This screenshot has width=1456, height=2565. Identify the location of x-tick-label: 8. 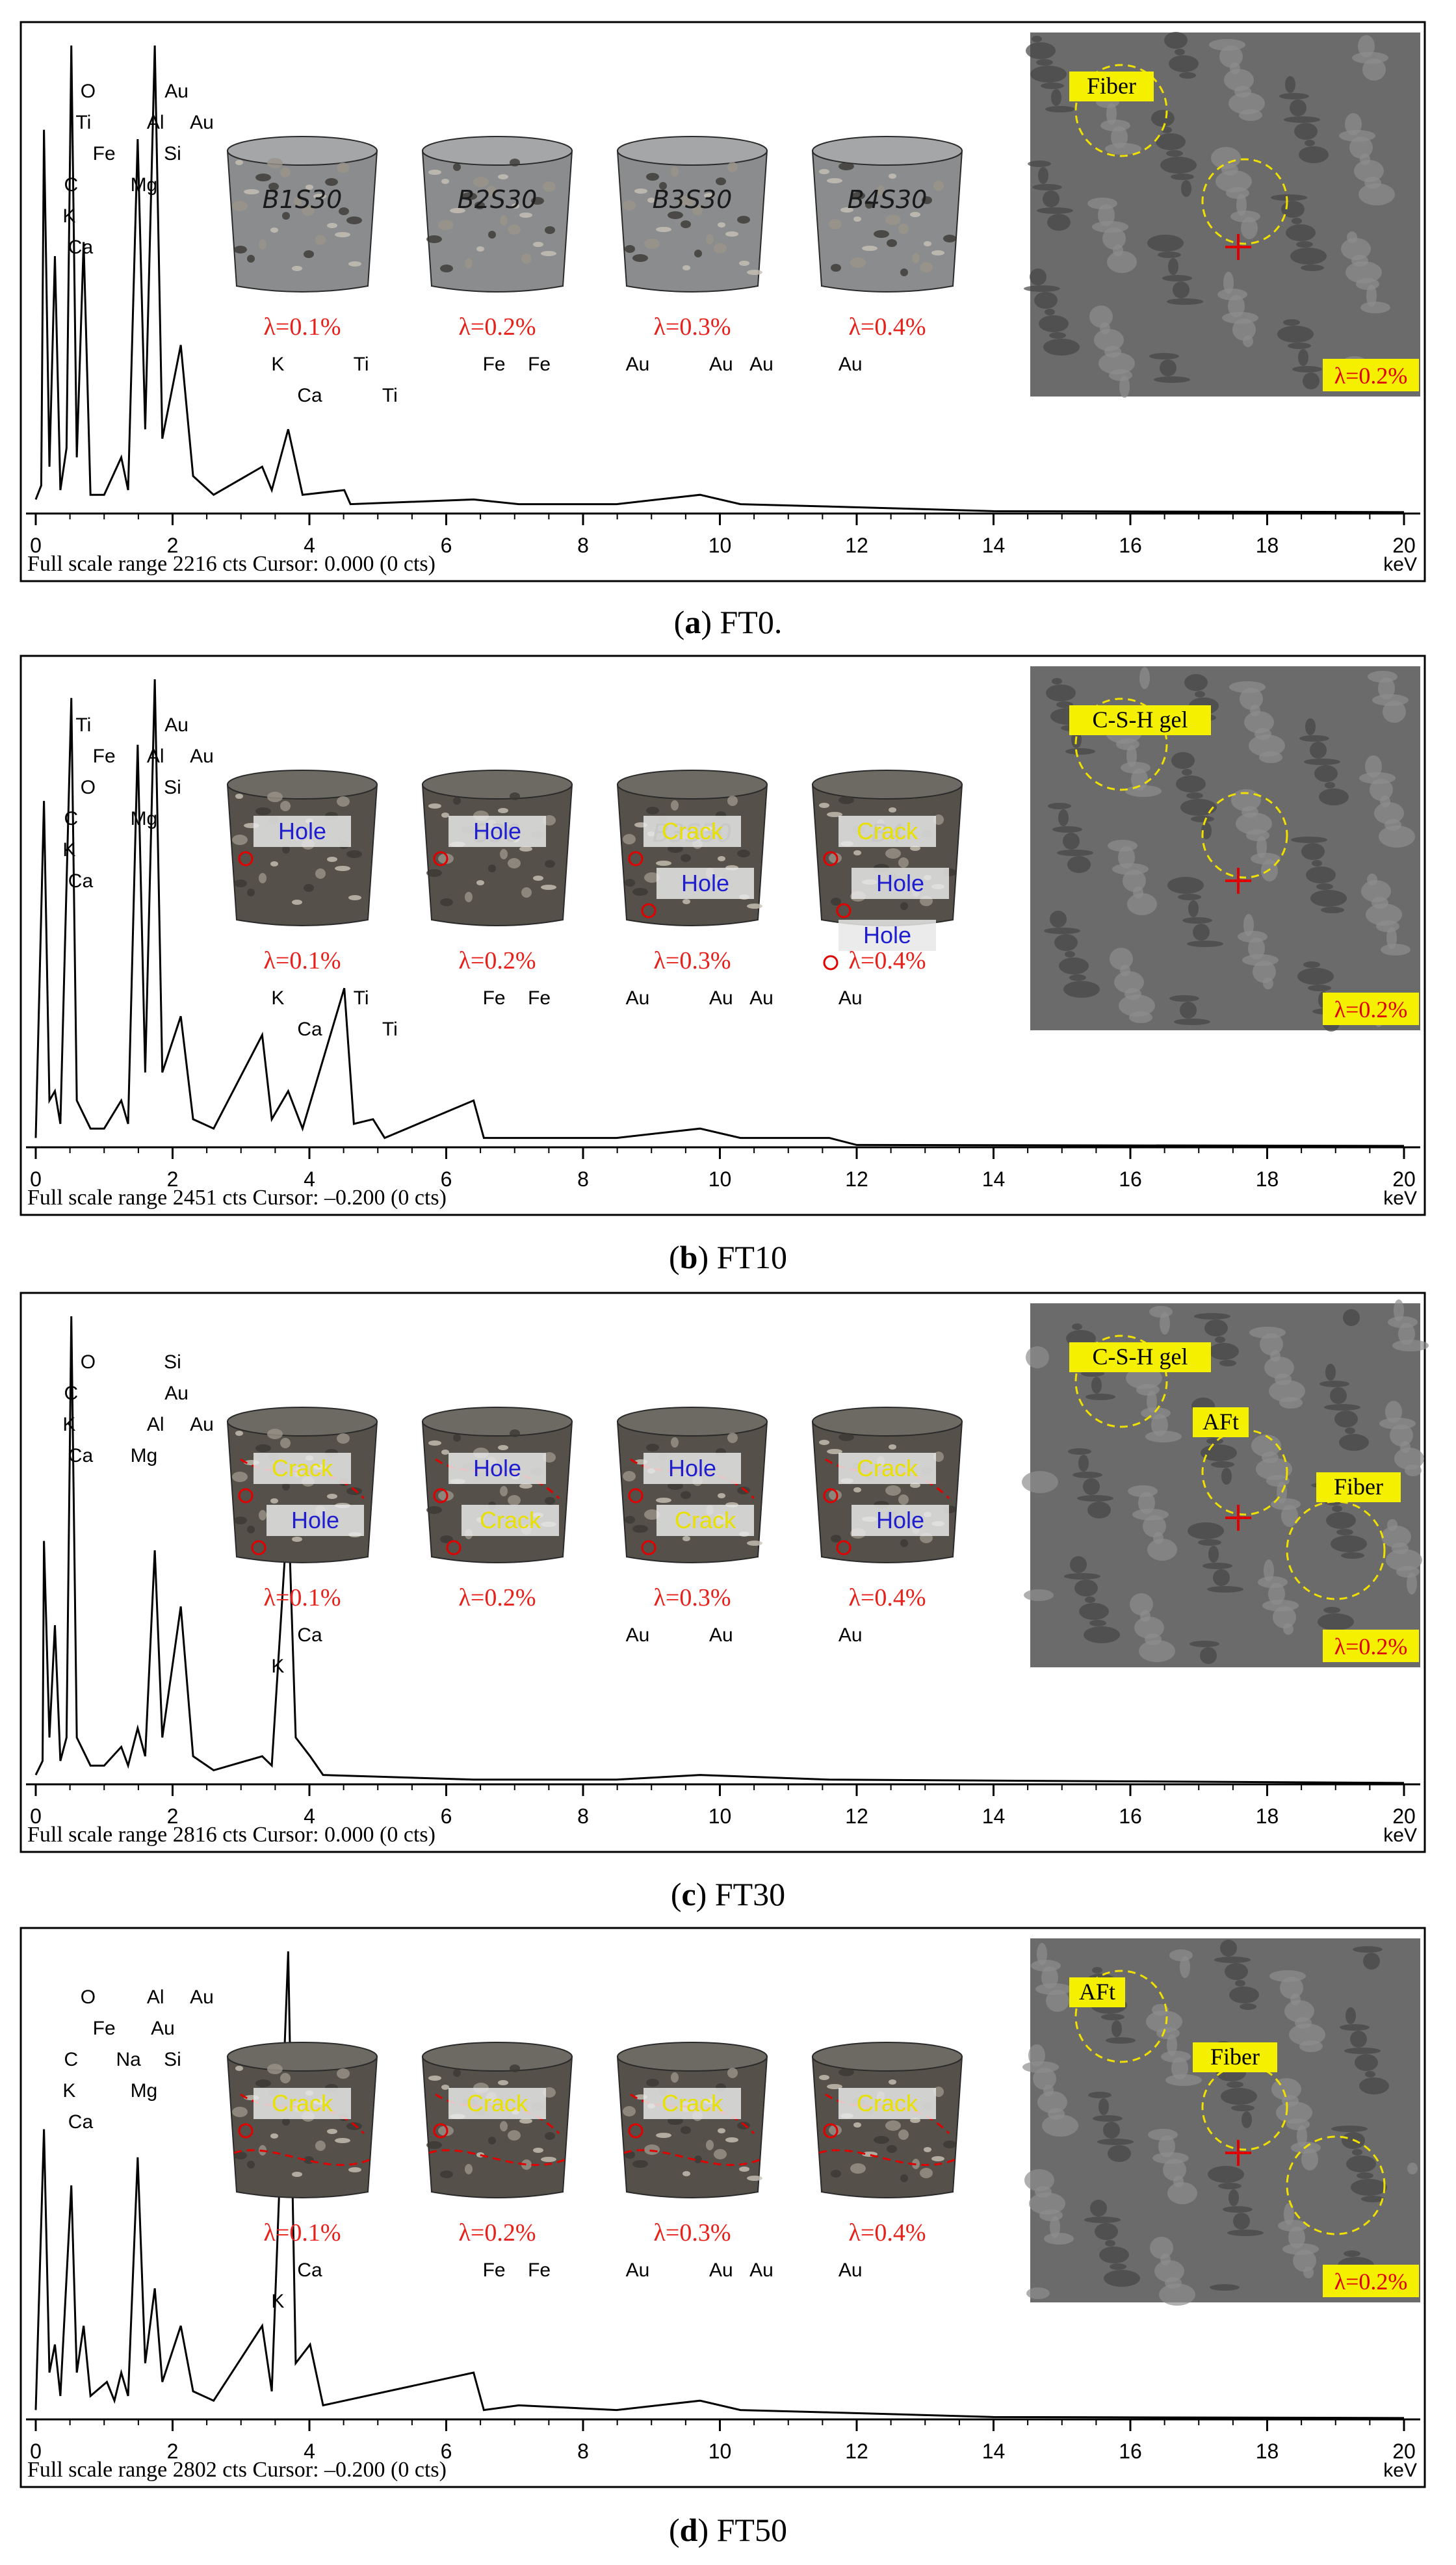
(583, 1179).